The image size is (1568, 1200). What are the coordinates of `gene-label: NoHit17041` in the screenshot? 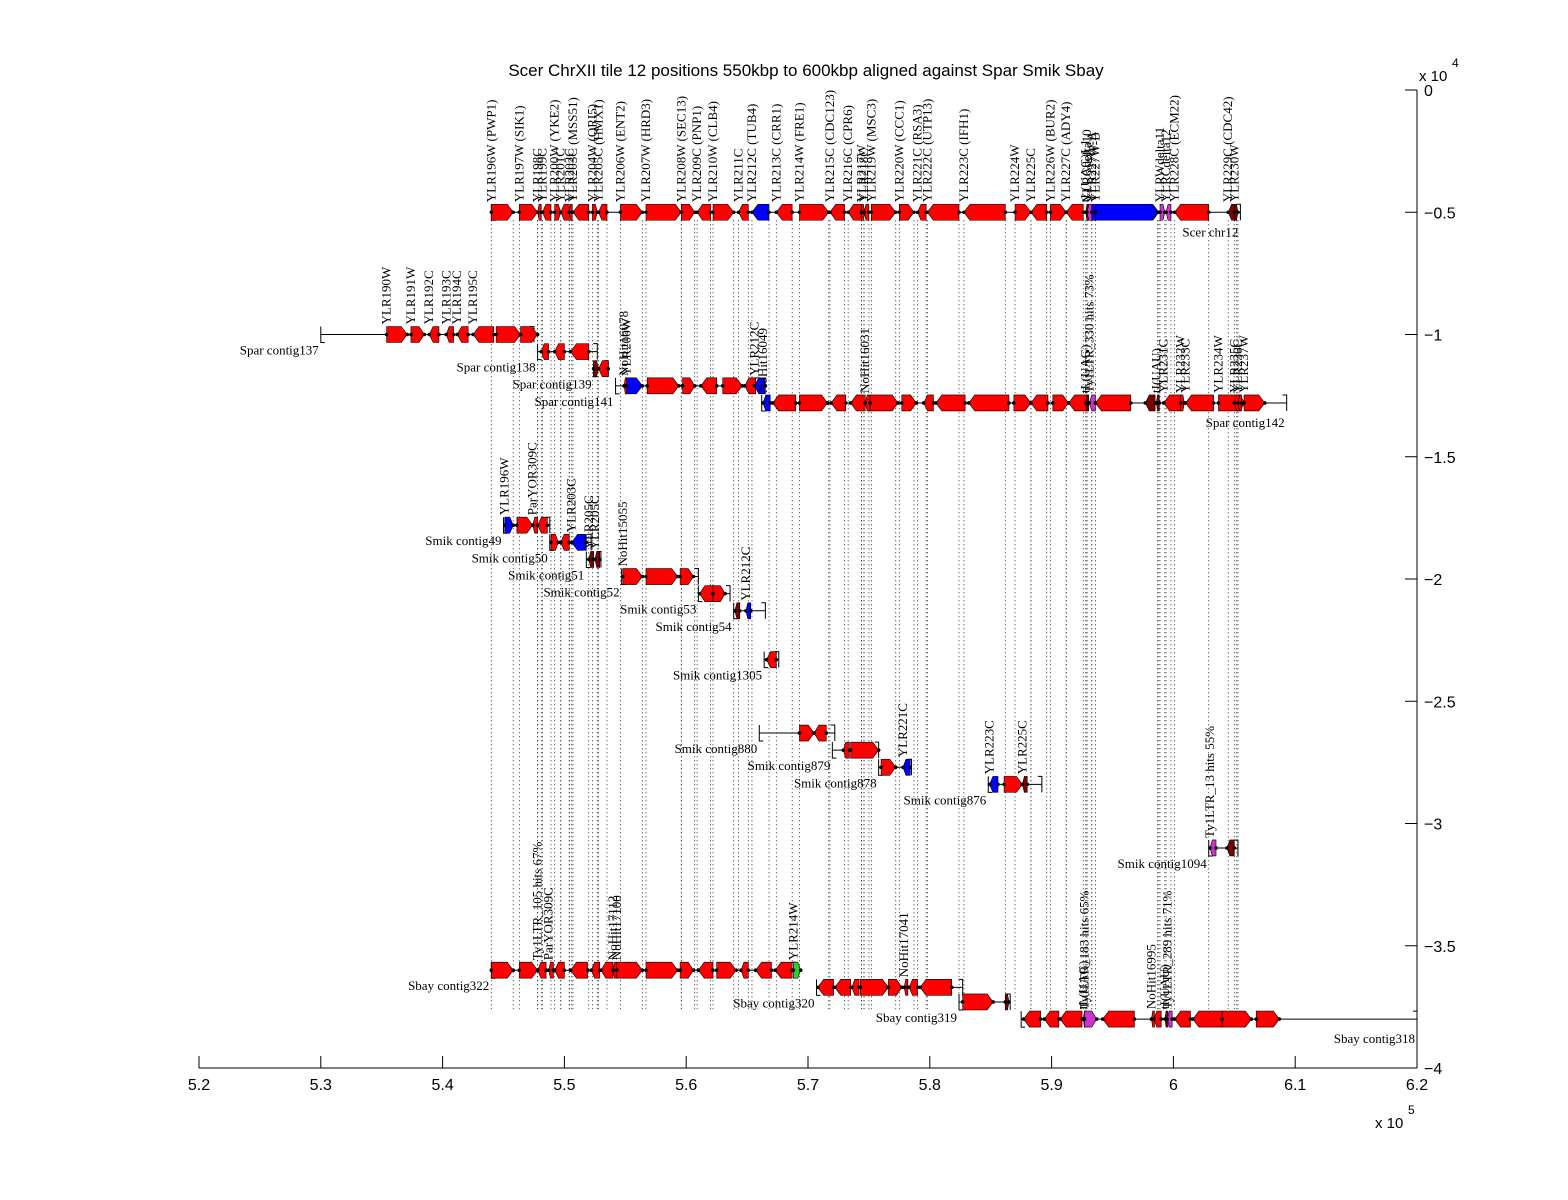 It's located at (903, 944).